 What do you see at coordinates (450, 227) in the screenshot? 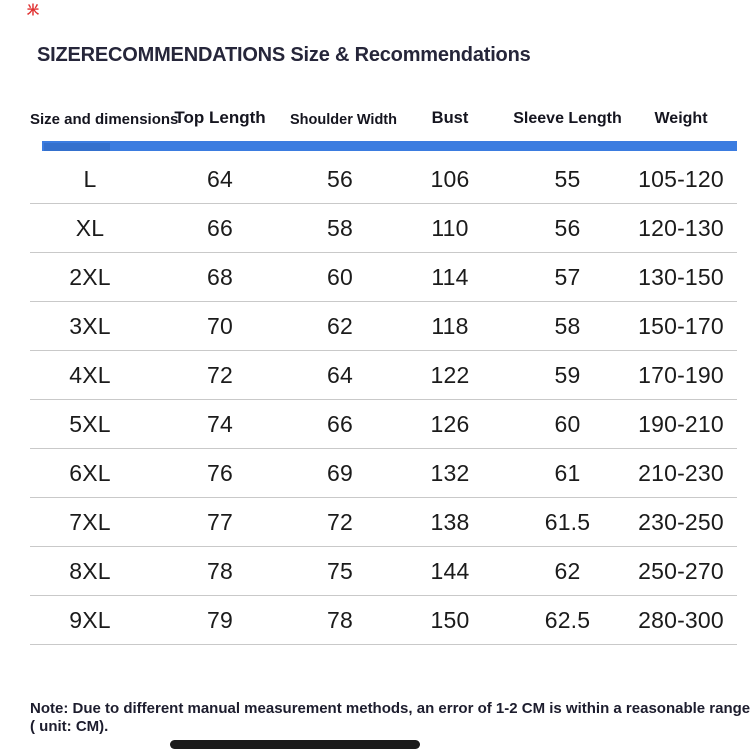
I see `table-cell: 110` at bounding box center [450, 227].